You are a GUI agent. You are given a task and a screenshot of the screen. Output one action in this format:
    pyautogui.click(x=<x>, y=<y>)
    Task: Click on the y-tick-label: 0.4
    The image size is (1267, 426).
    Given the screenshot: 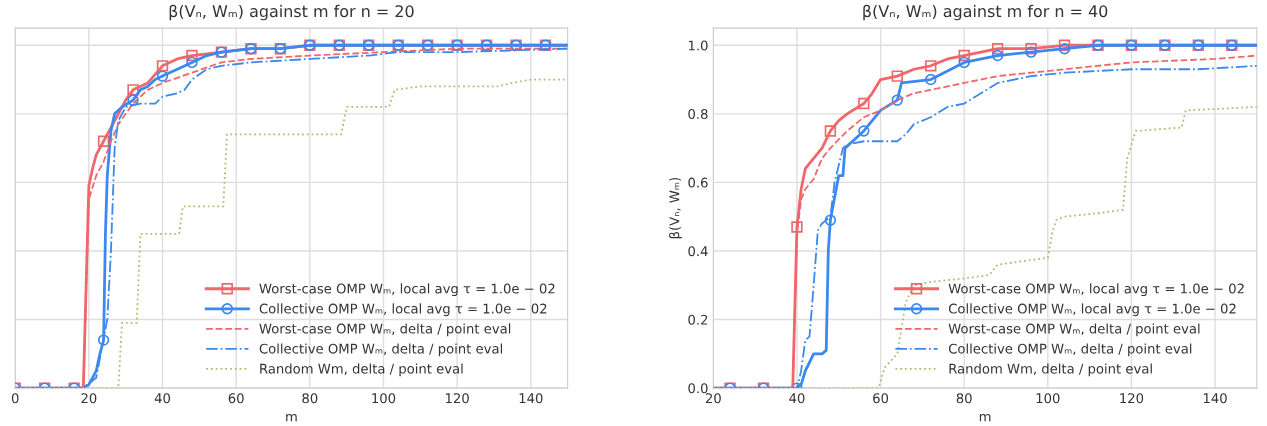 What is the action you would take?
    pyautogui.click(x=698, y=251)
    